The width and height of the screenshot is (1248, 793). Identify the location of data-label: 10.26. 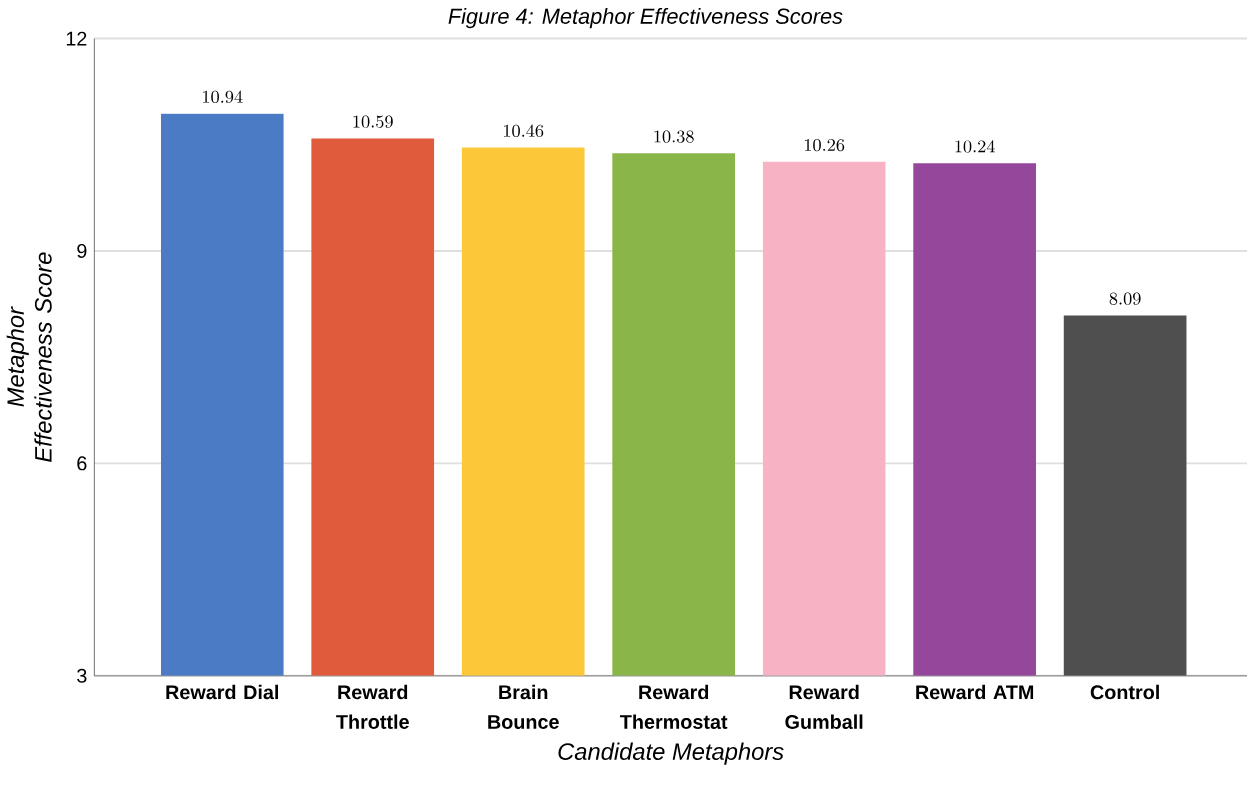
(824, 145).